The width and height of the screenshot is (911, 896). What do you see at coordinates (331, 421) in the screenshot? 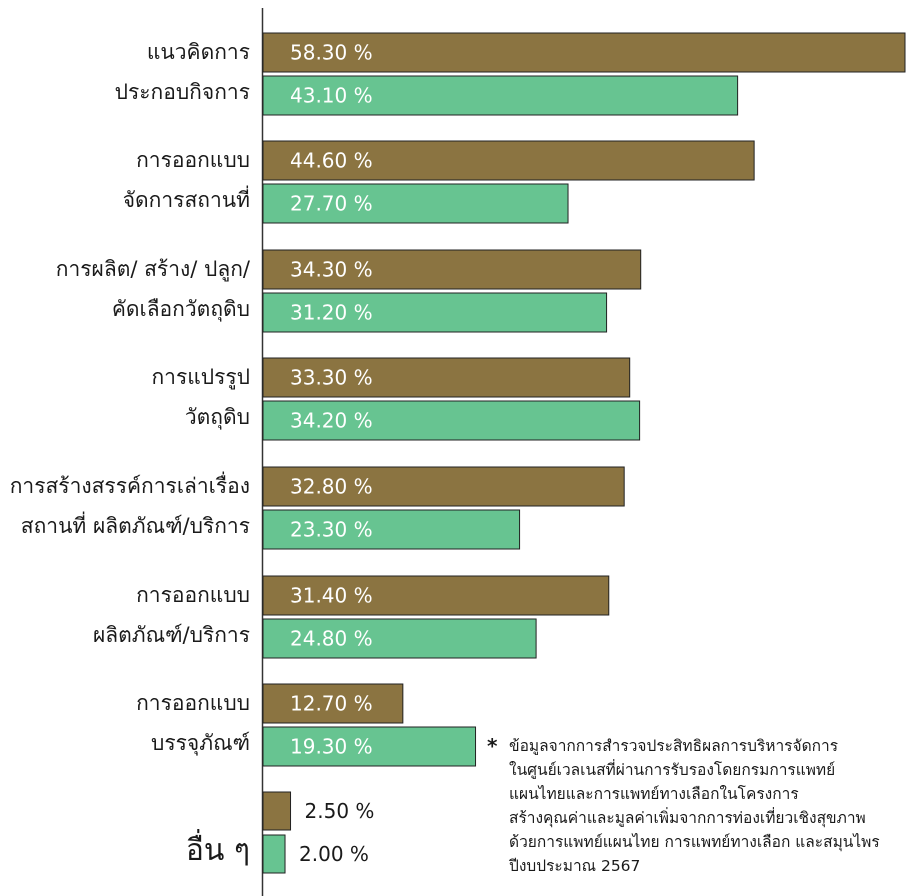
I see `data-label: 34.20 %` at bounding box center [331, 421].